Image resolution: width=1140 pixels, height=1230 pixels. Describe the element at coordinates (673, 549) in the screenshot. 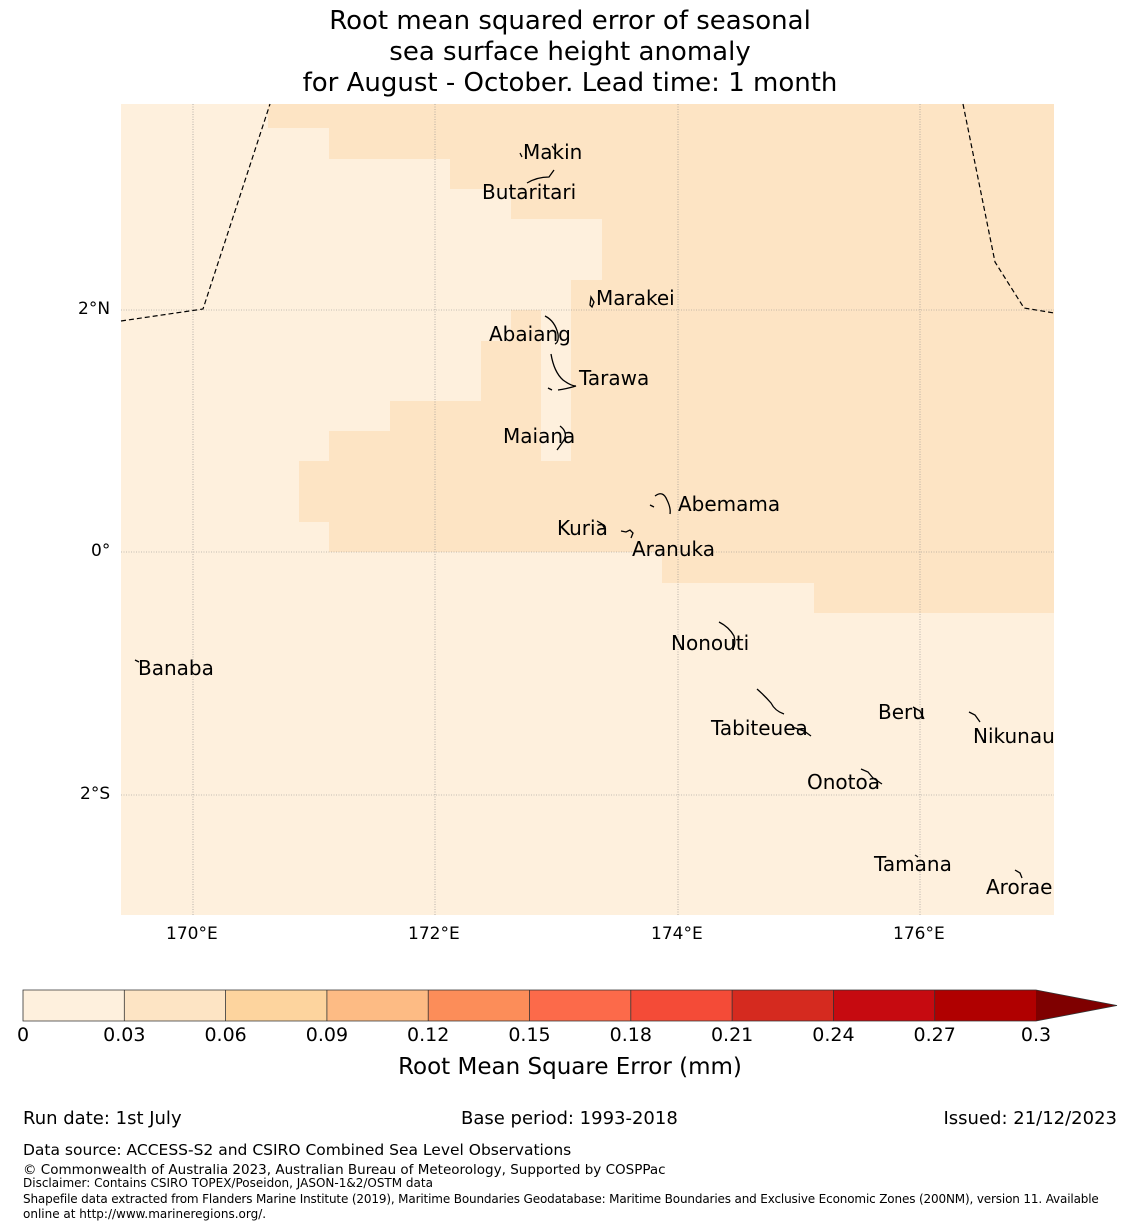

I see `island-label-aranuka: Aranuka` at that location.